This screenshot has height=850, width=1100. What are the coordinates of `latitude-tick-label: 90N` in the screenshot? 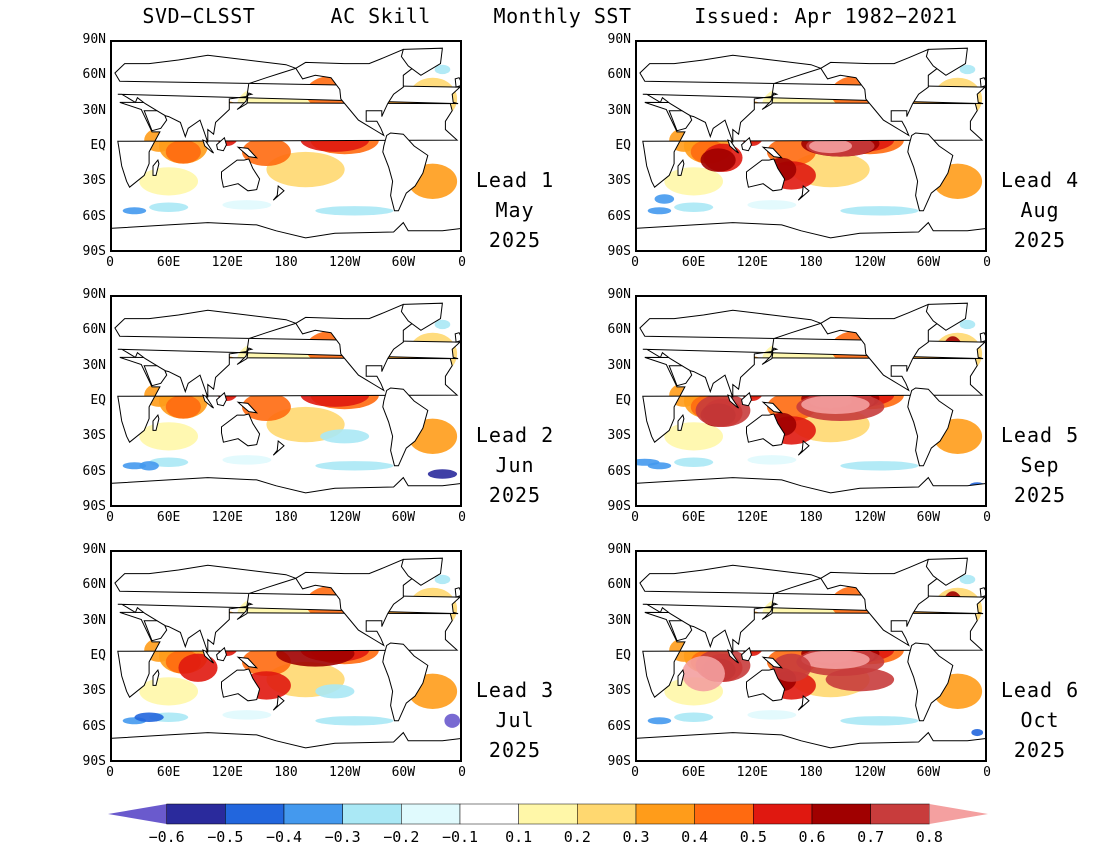 It's located at (94, 294).